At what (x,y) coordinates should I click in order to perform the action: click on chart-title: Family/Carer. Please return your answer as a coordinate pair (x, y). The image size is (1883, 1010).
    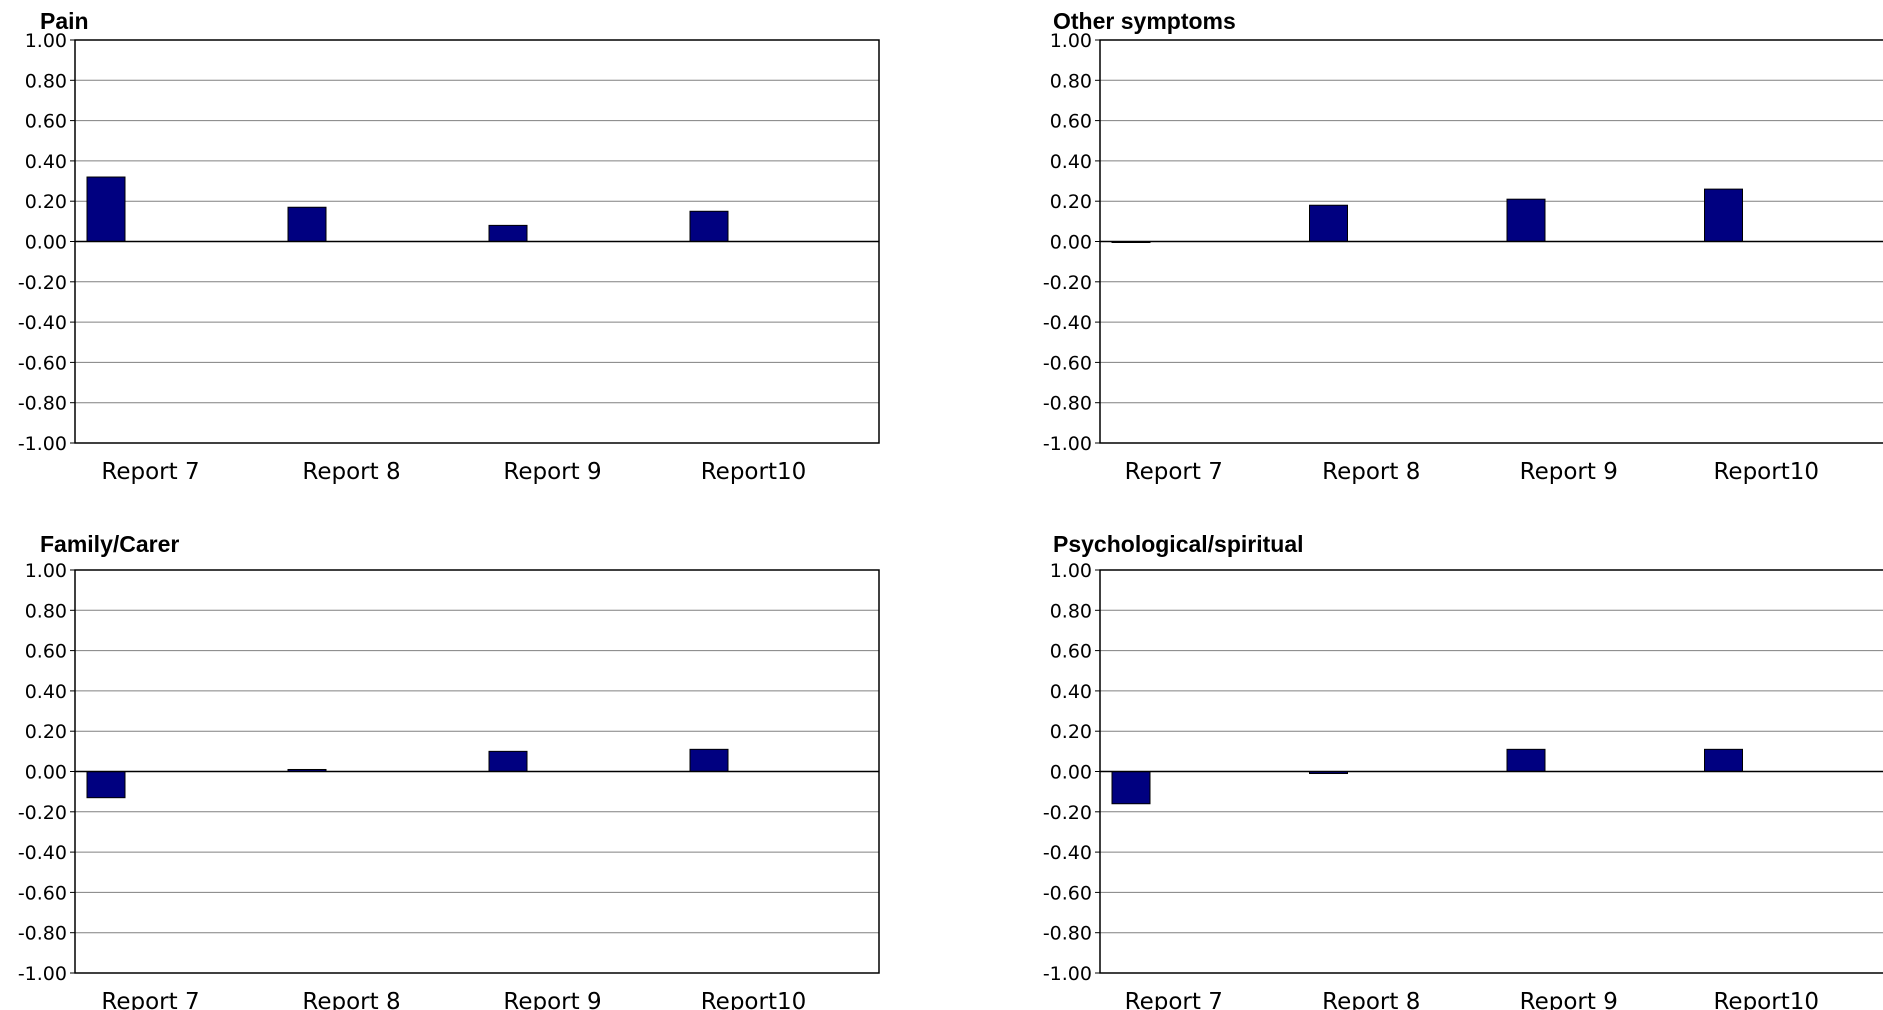
    Looking at the image, I should click on (109, 544).